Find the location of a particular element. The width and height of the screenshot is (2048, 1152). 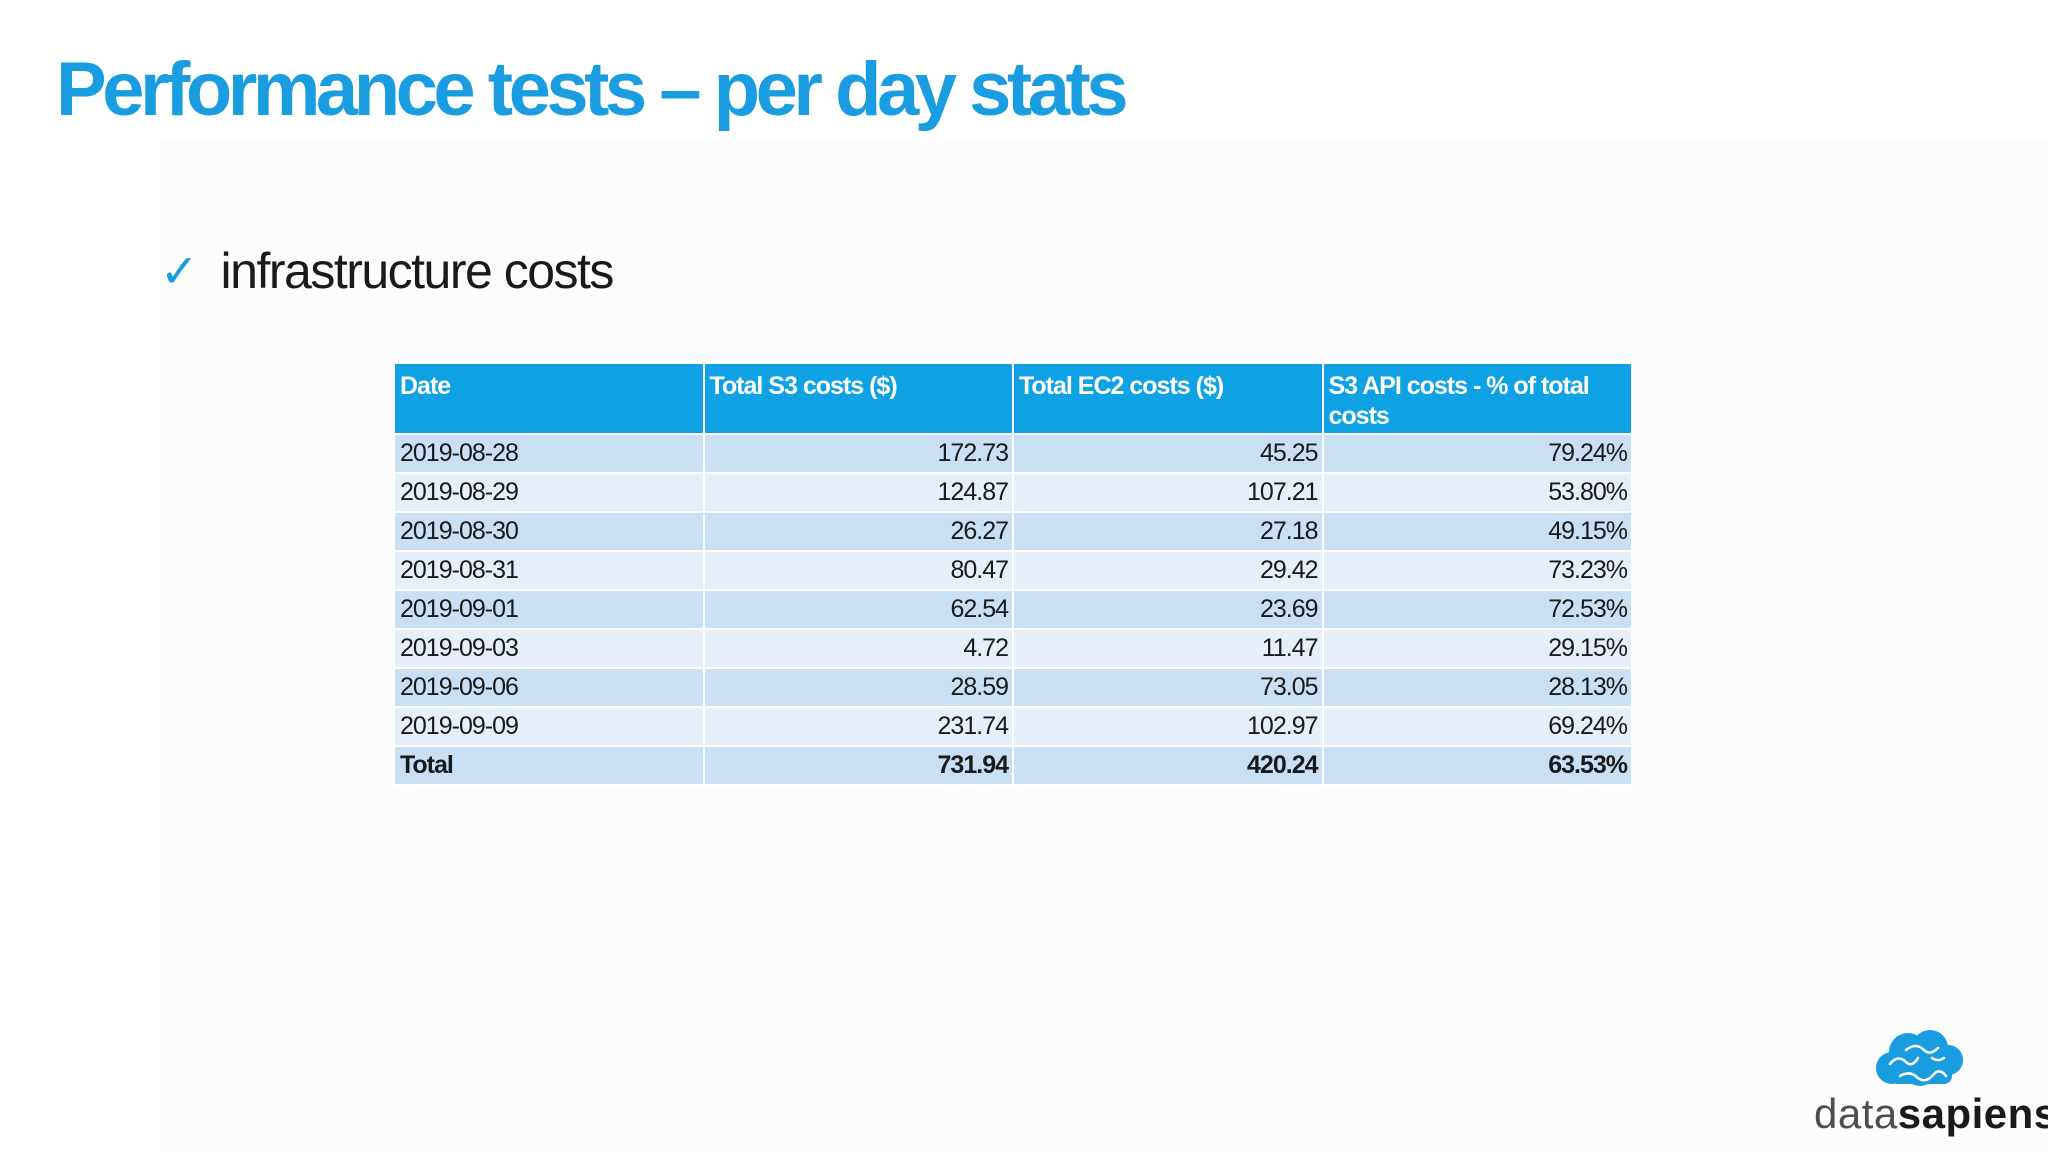

cell-s3-api-percent: 73.23% is located at coordinates (1477, 570).